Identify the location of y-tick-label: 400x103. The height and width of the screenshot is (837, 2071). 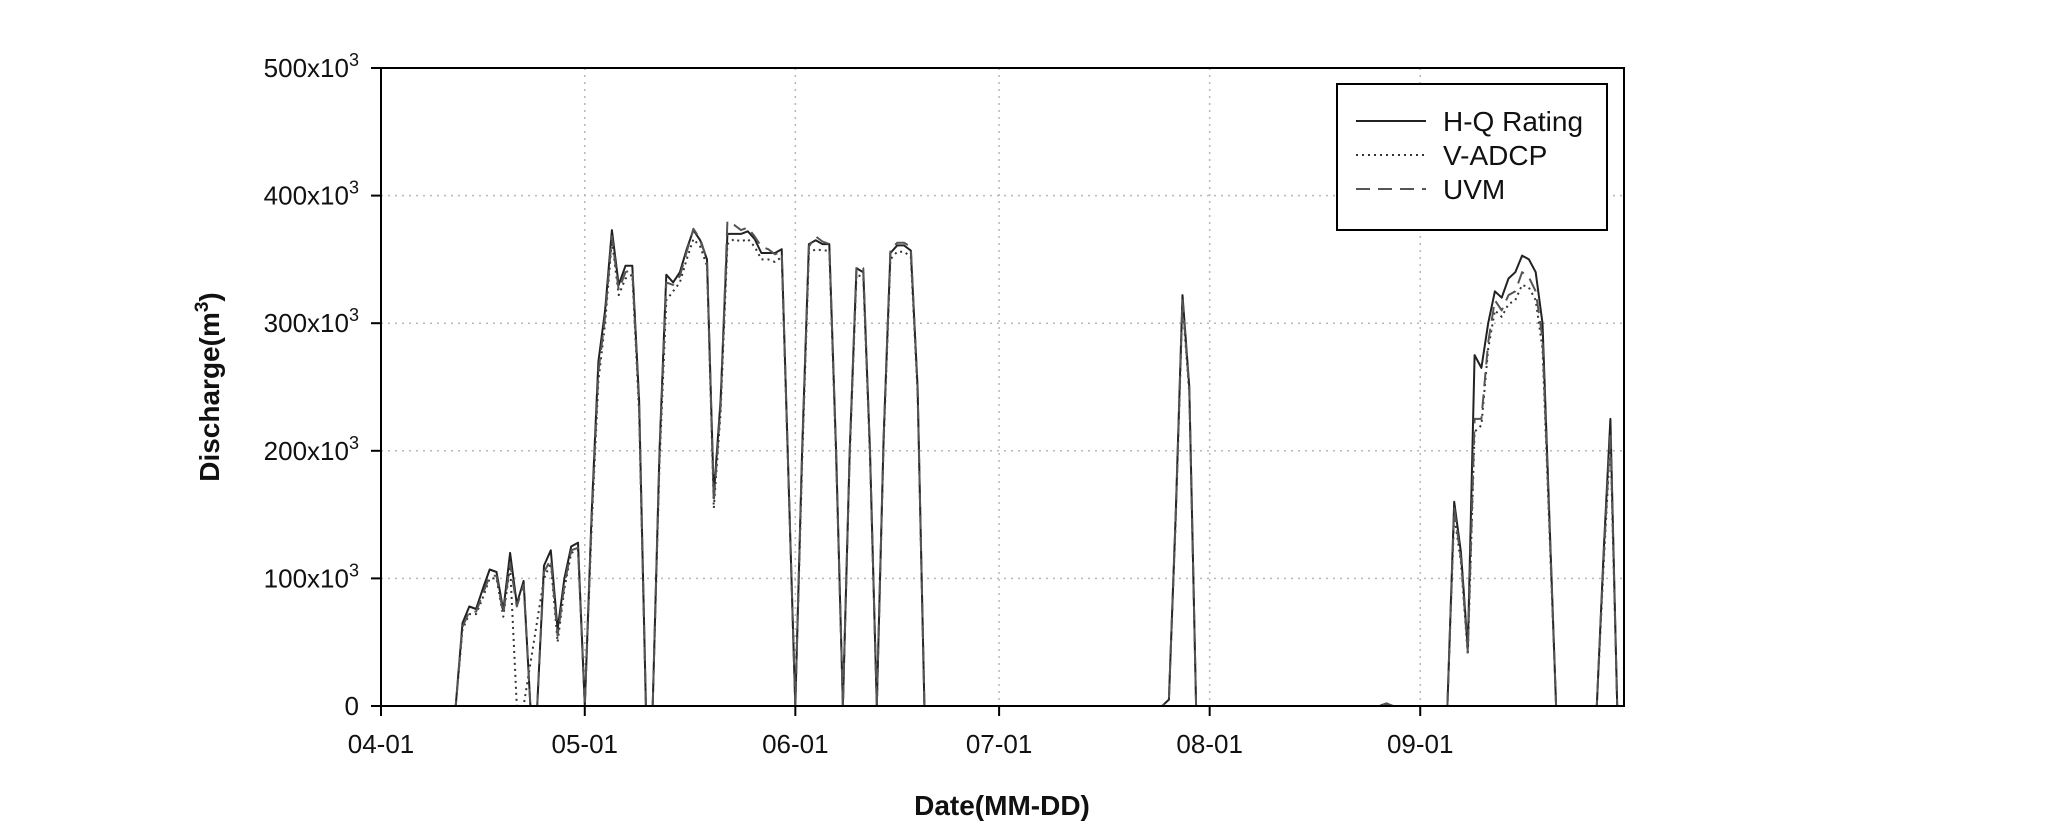
(311, 194).